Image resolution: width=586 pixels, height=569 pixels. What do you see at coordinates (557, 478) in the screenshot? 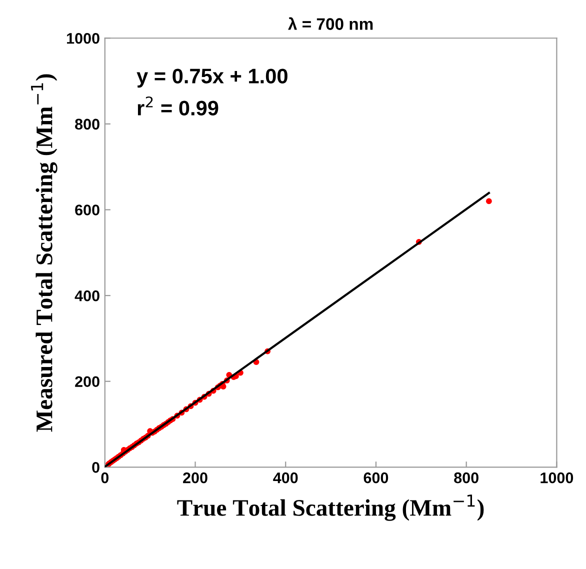
I see `x-tick-label: 1000` at bounding box center [557, 478].